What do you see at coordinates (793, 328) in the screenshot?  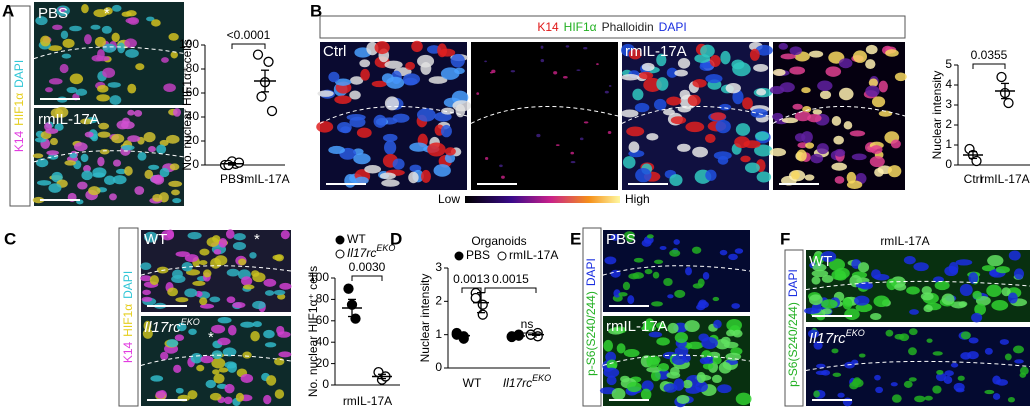 I see `stain-label: p-S6(S240/244) DAPI` at bounding box center [793, 328].